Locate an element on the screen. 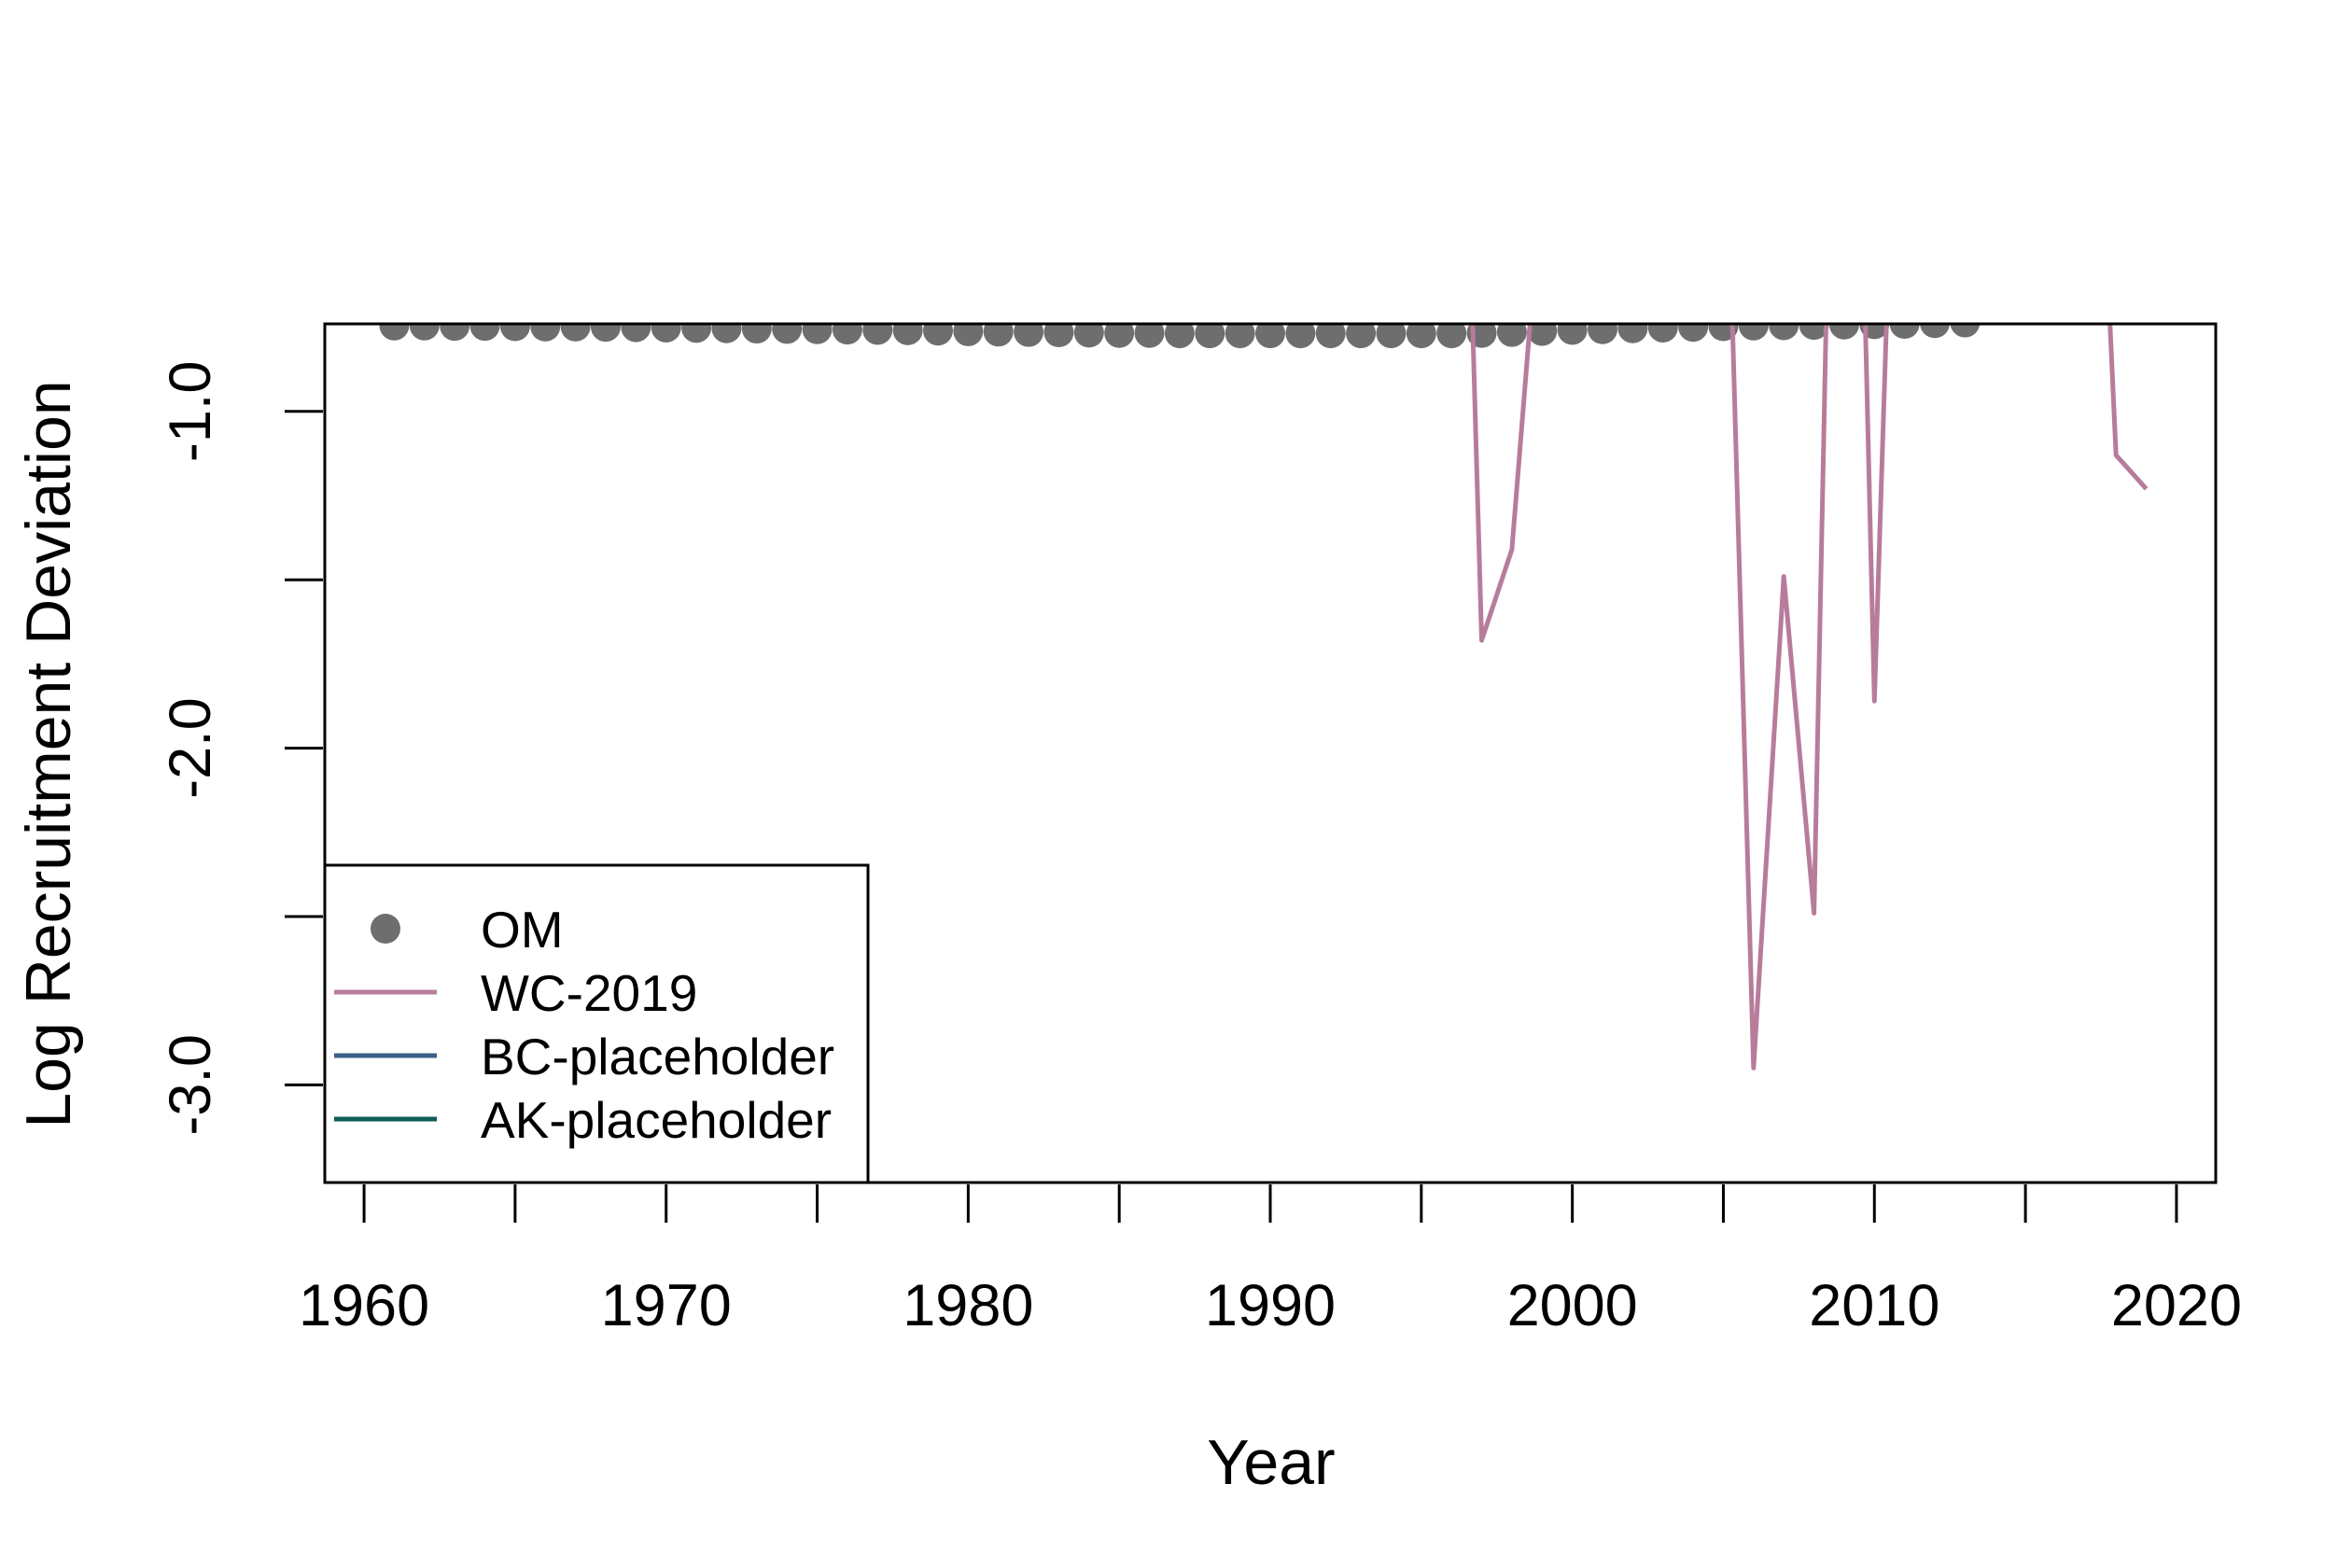  x-tick-label: 2000 is located at coordinates (1572, 1305).